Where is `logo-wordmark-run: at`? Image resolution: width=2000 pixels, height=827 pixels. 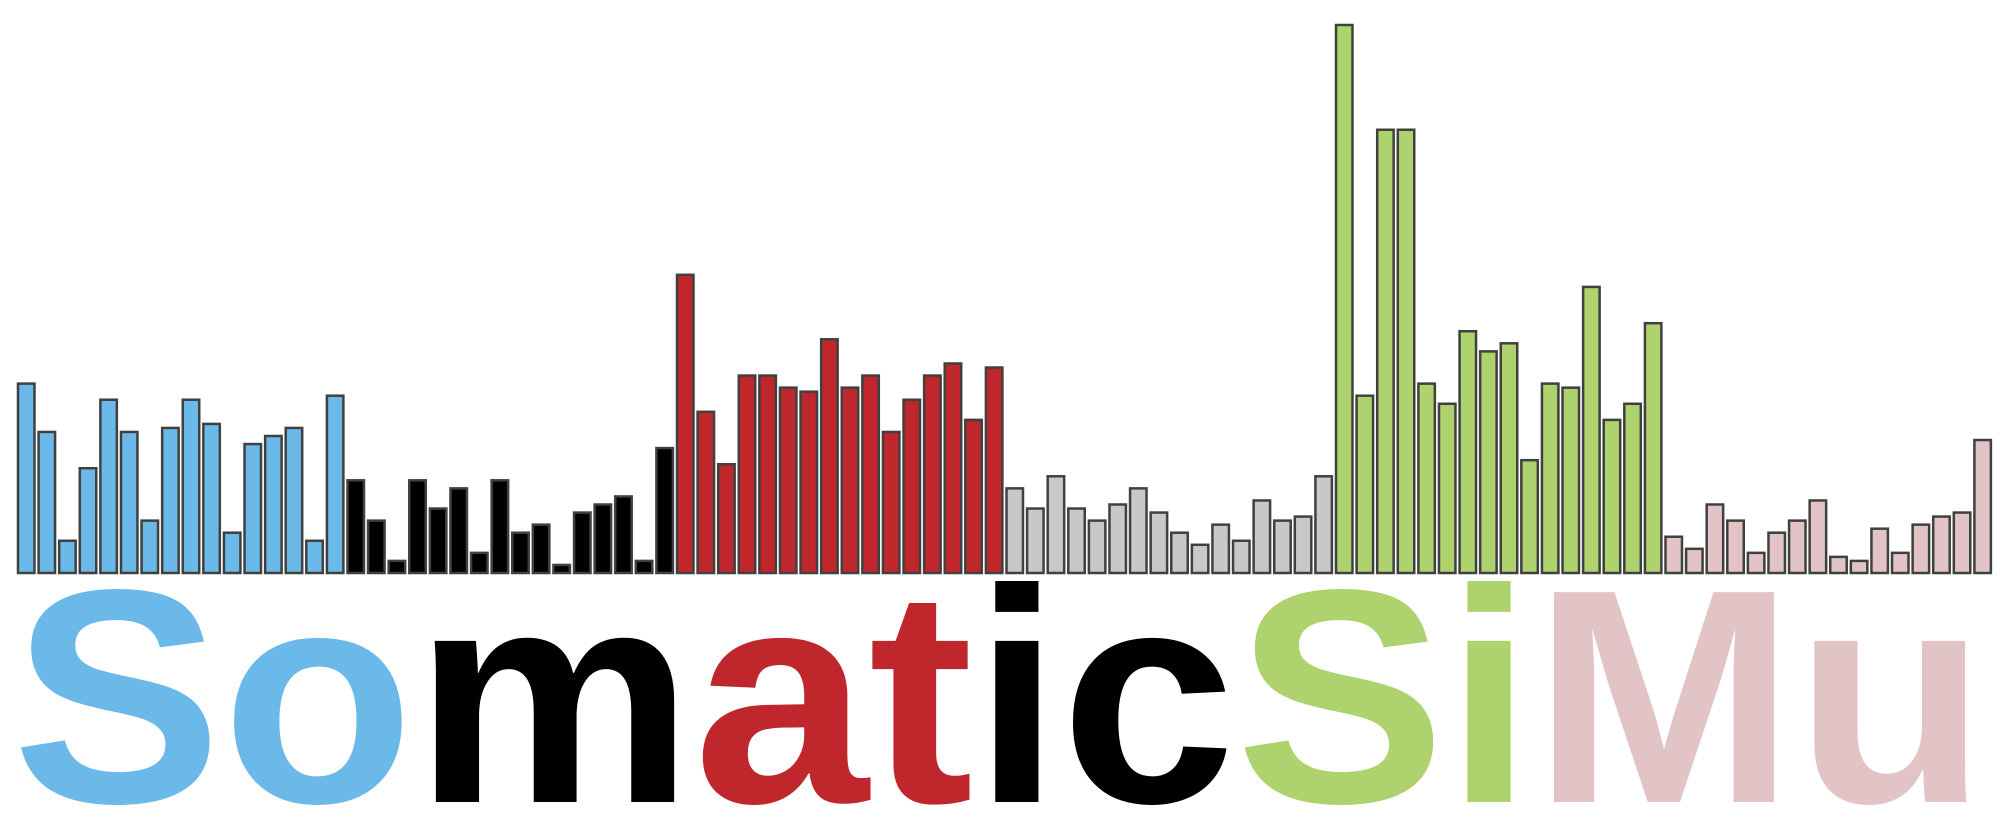
logo-wordmark-run: at is located at coordinates (834, 695).